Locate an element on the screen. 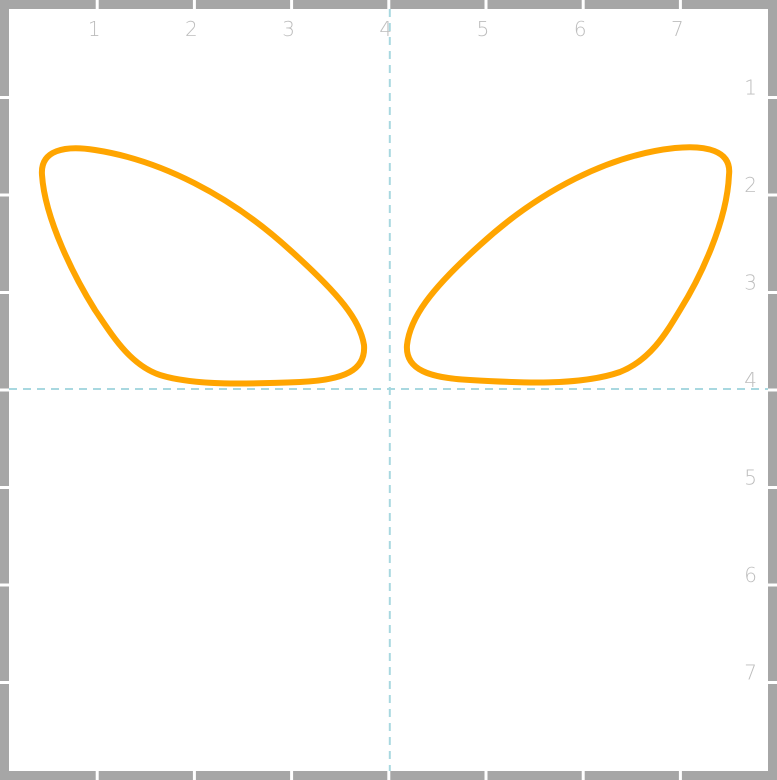 The width and height of the screenshot is (777, 780). x-tick-label: 6 is located at coordinates (580, 29).